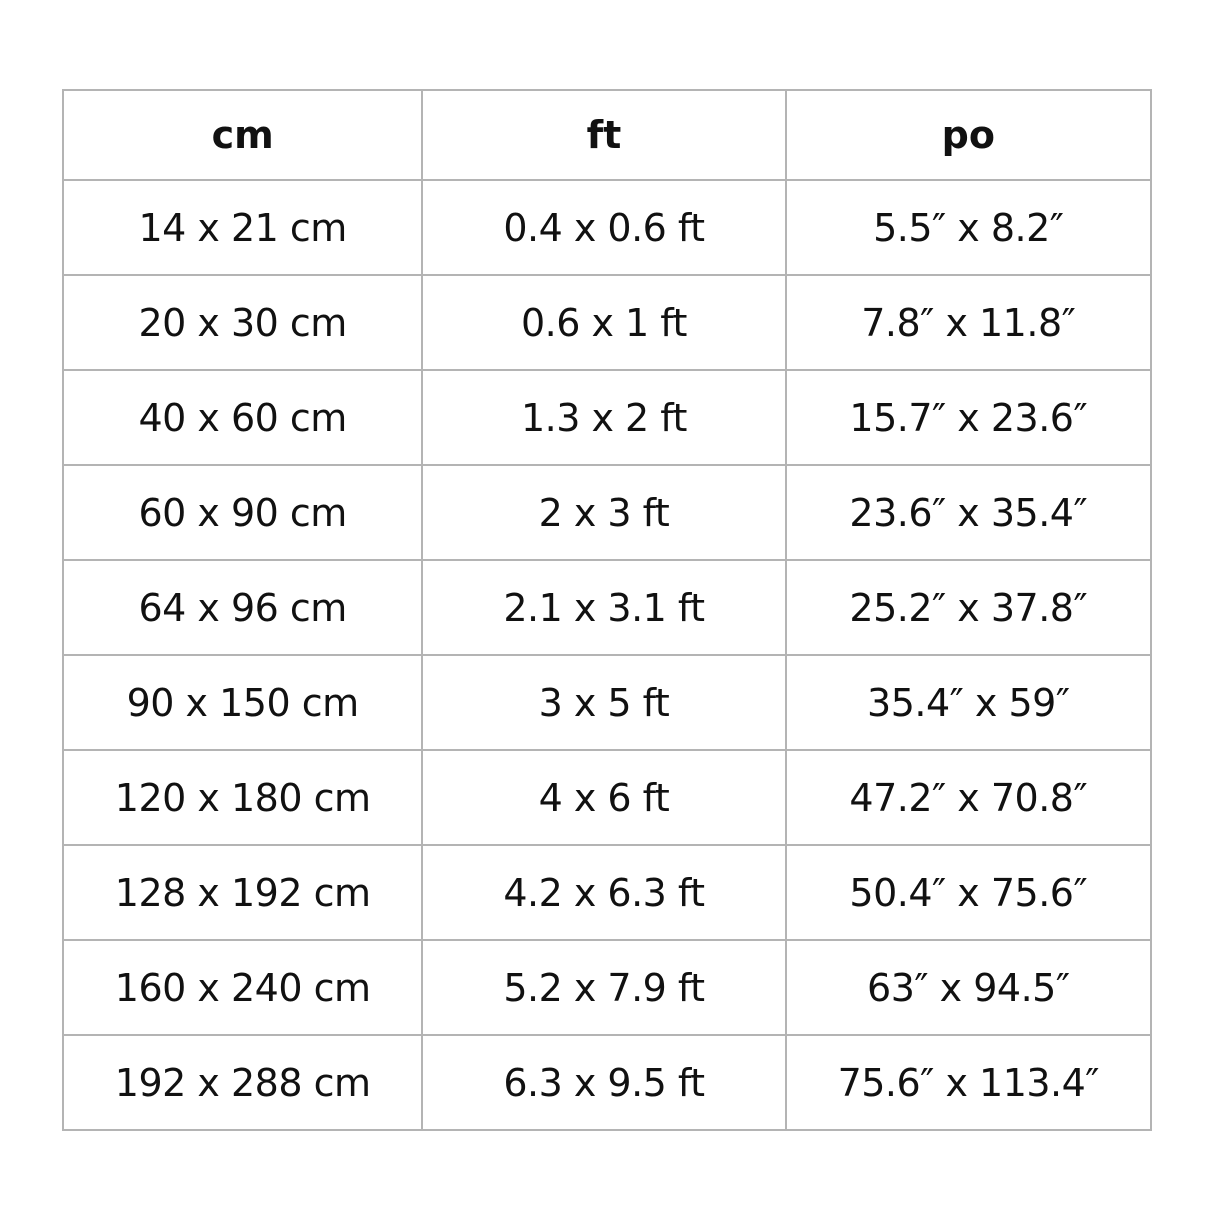 Image resolution: width=1214 pixels, height=1214 pixels. I want to click on table-row: 192 x 288 cm 6.3 x 9.5 ft 75.6″ x 113.4″, so click(607, 1082).